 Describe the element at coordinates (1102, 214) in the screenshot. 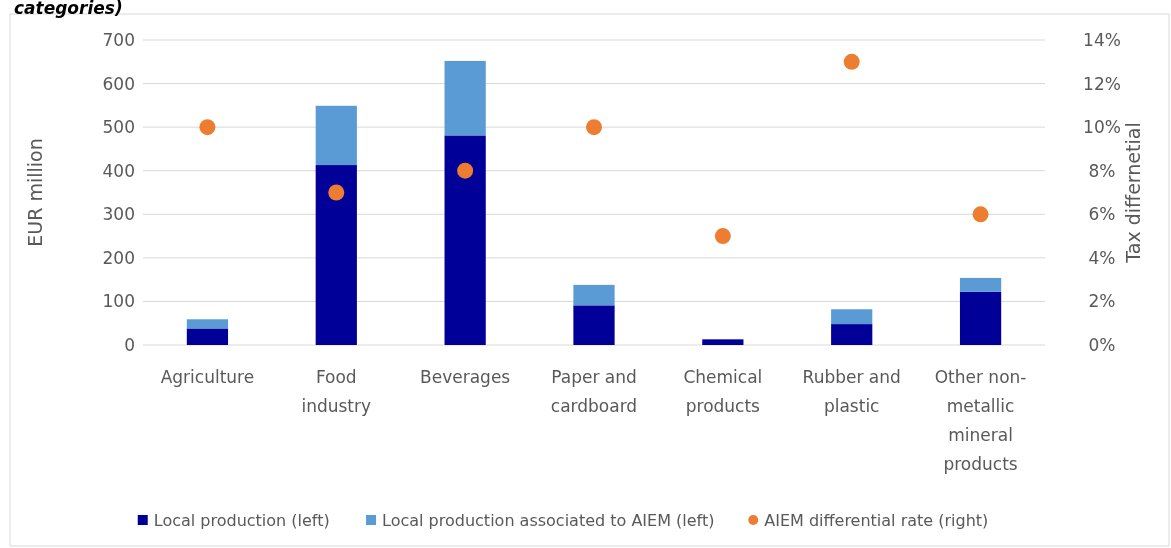

I see `y2-tick-label: 6%` at that location.